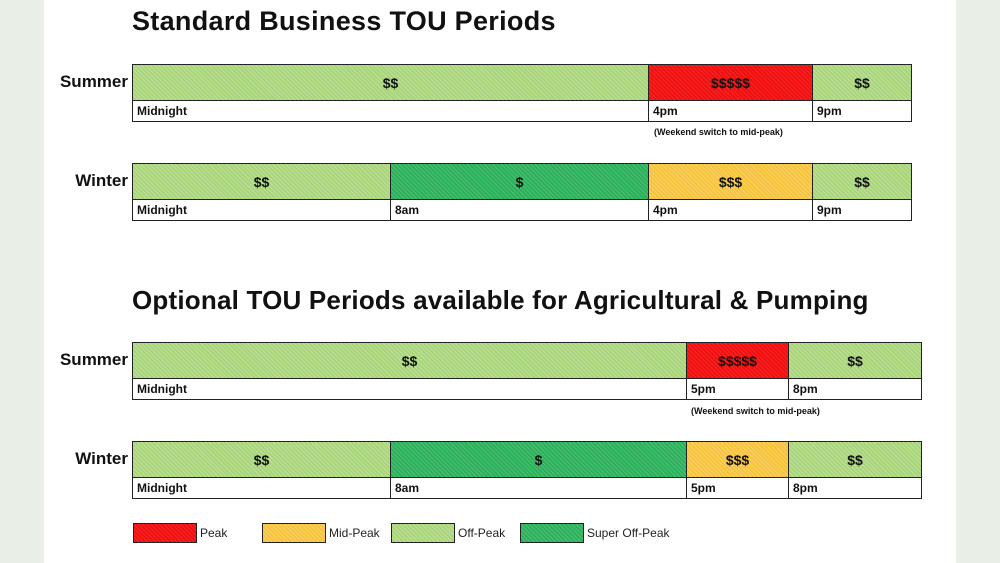 The height and width of the screenshot is (563, 1000). Describe the element at coordinates (862, 111) in the screenshot. I see `s1-summer-time-9pm: 9pm` at that location.